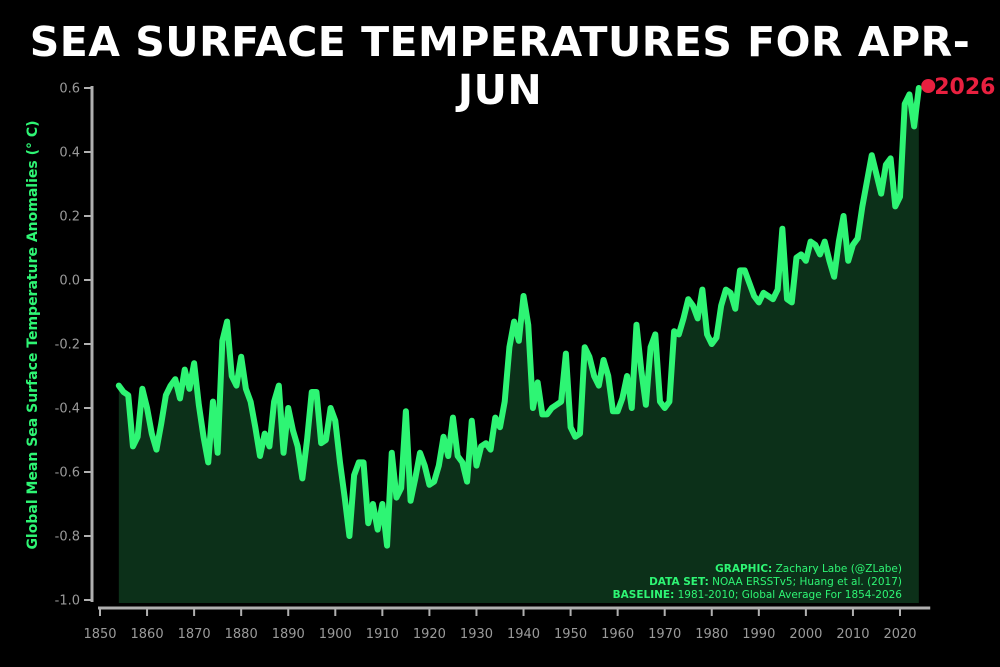 The height and width of the screenshot is (667, 1000). I want to click on y-tick-label: 0.4, so click(69, 153).